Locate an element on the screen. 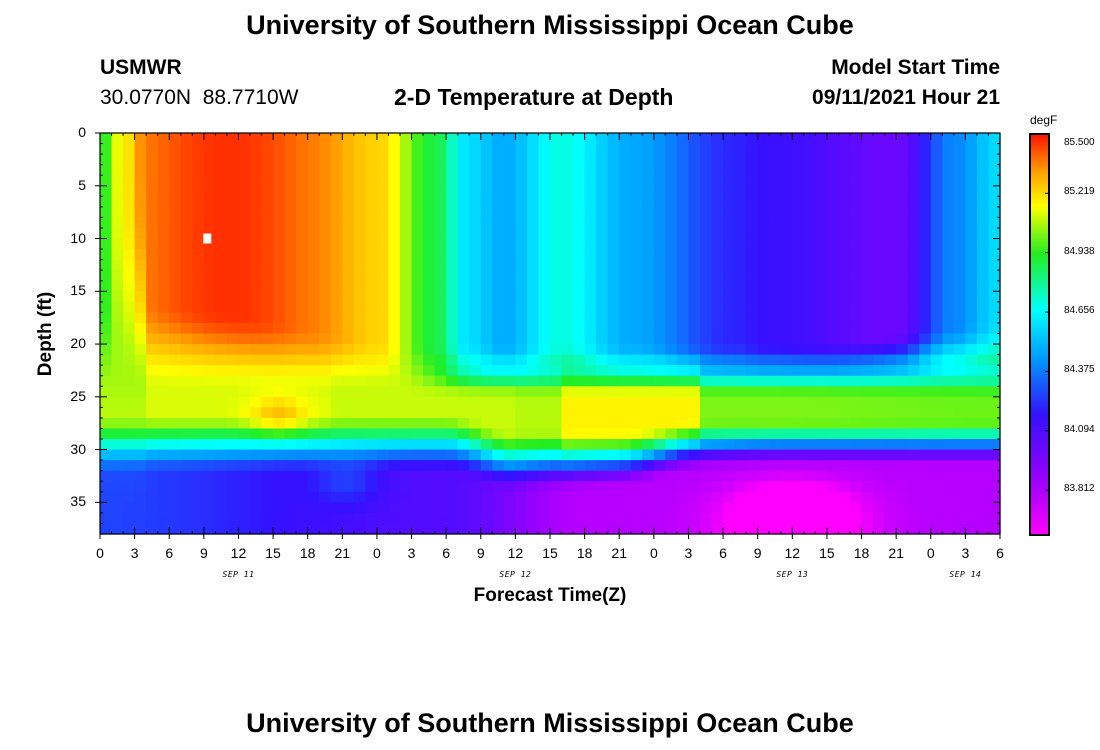  date-label: SEP 14 is located at coordinates (965, 574).